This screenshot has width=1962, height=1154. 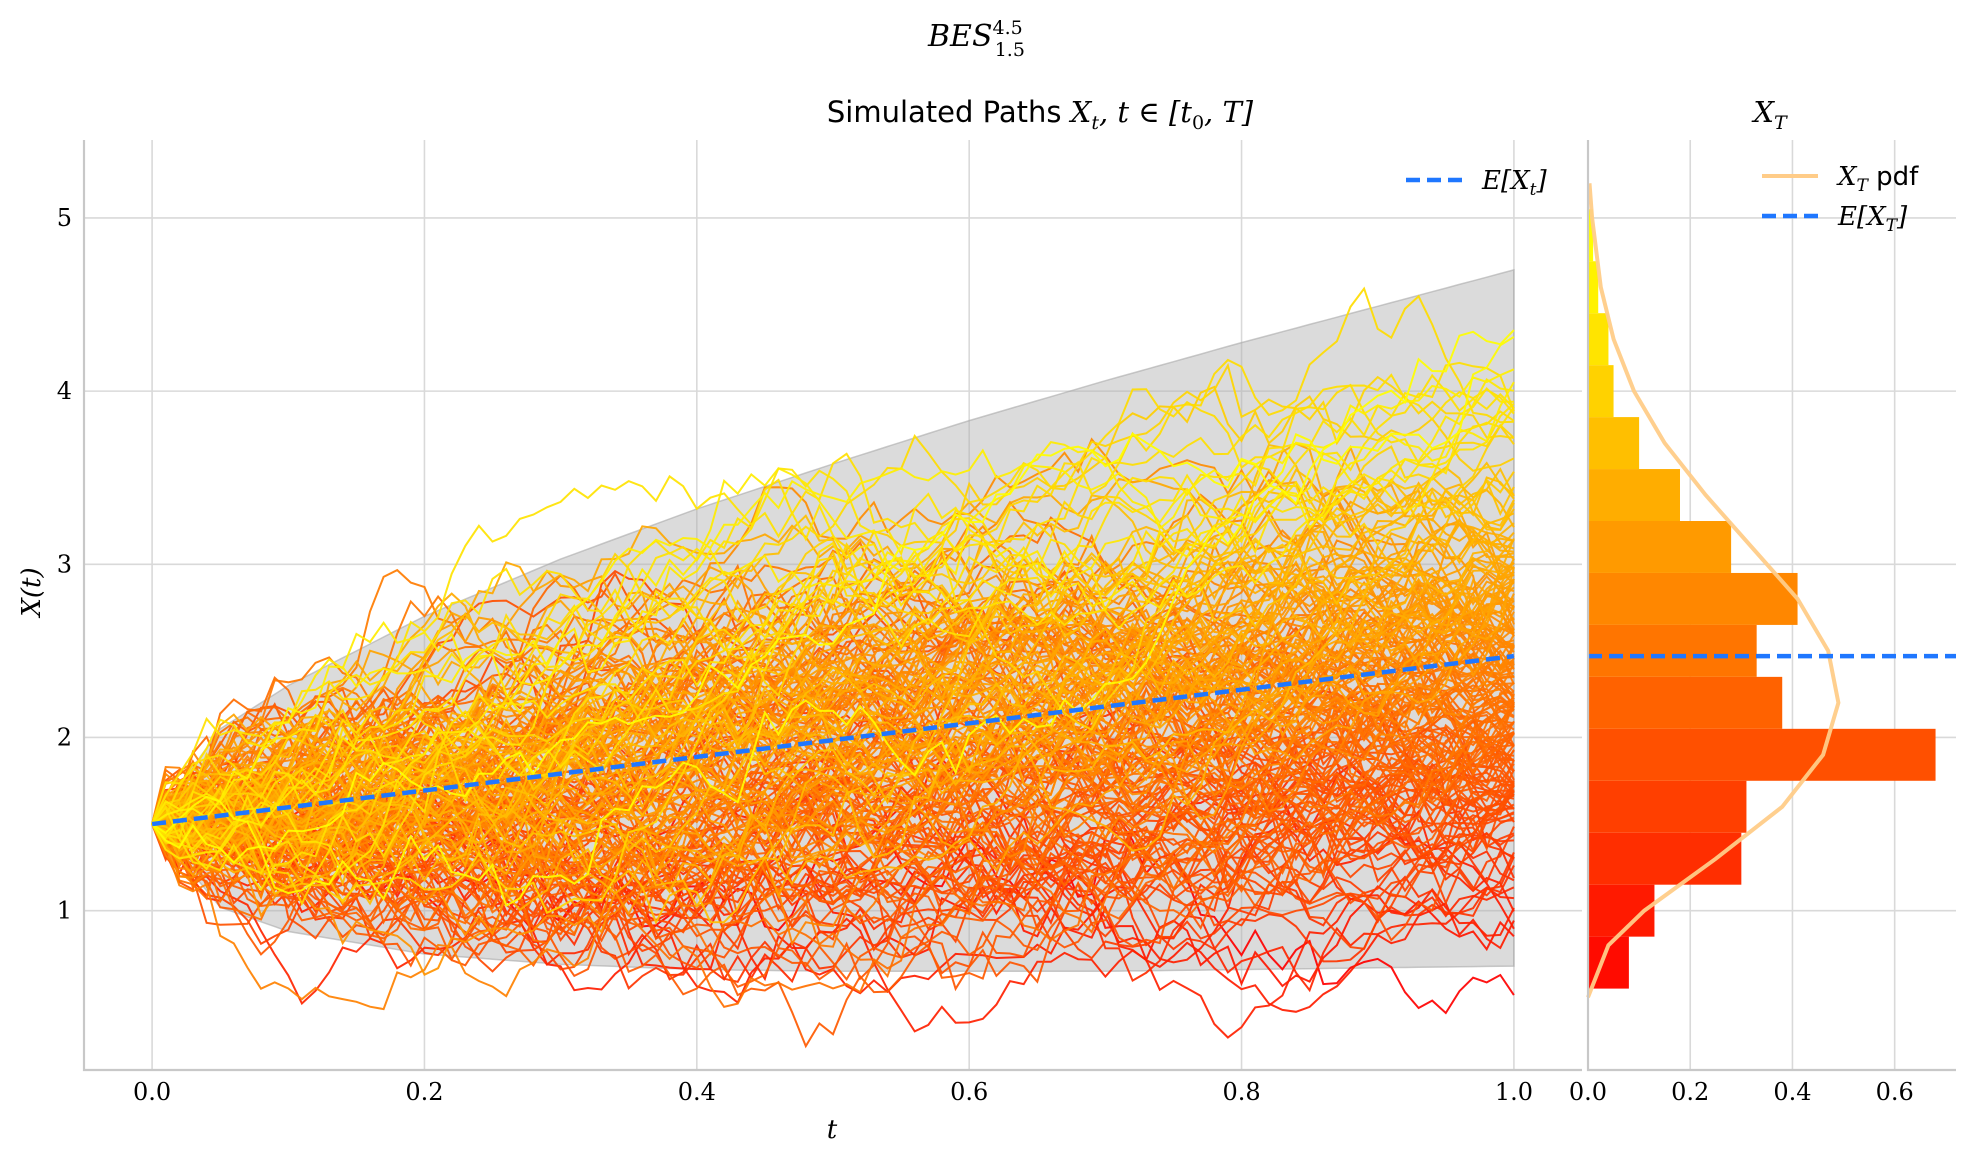 I want to click on paths-y-tick-label: 5, so click(x=64, y=218).